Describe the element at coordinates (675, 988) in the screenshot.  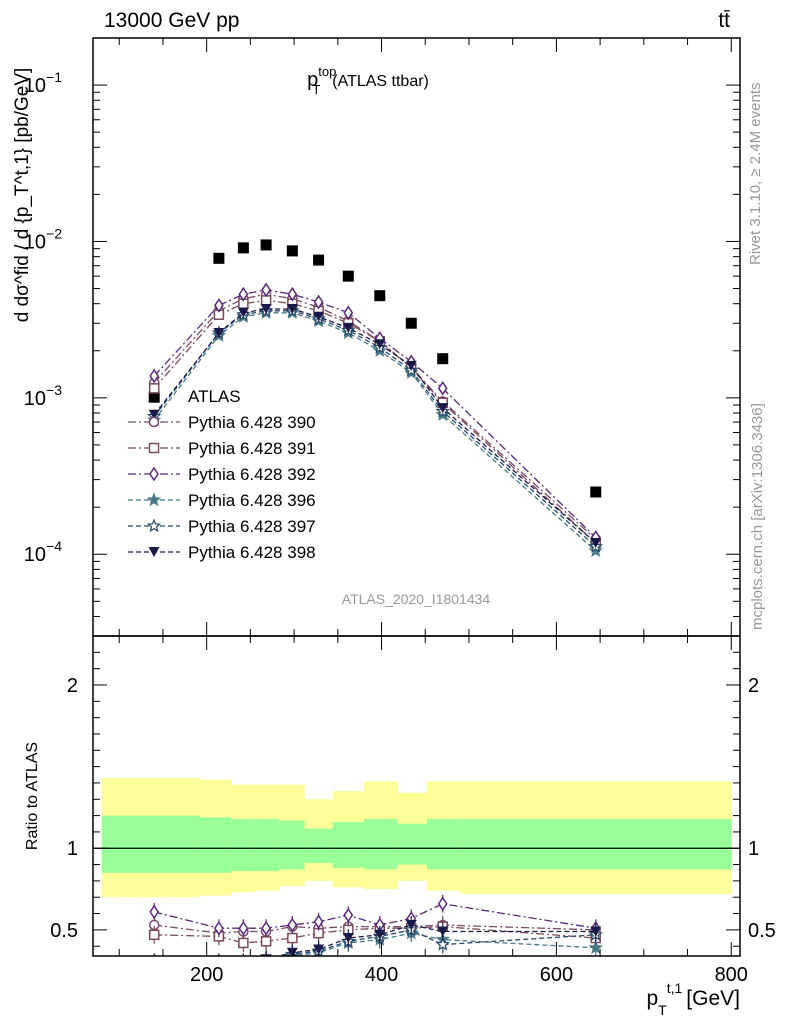
I see `x-axis-label-sup: t,1` at that location.